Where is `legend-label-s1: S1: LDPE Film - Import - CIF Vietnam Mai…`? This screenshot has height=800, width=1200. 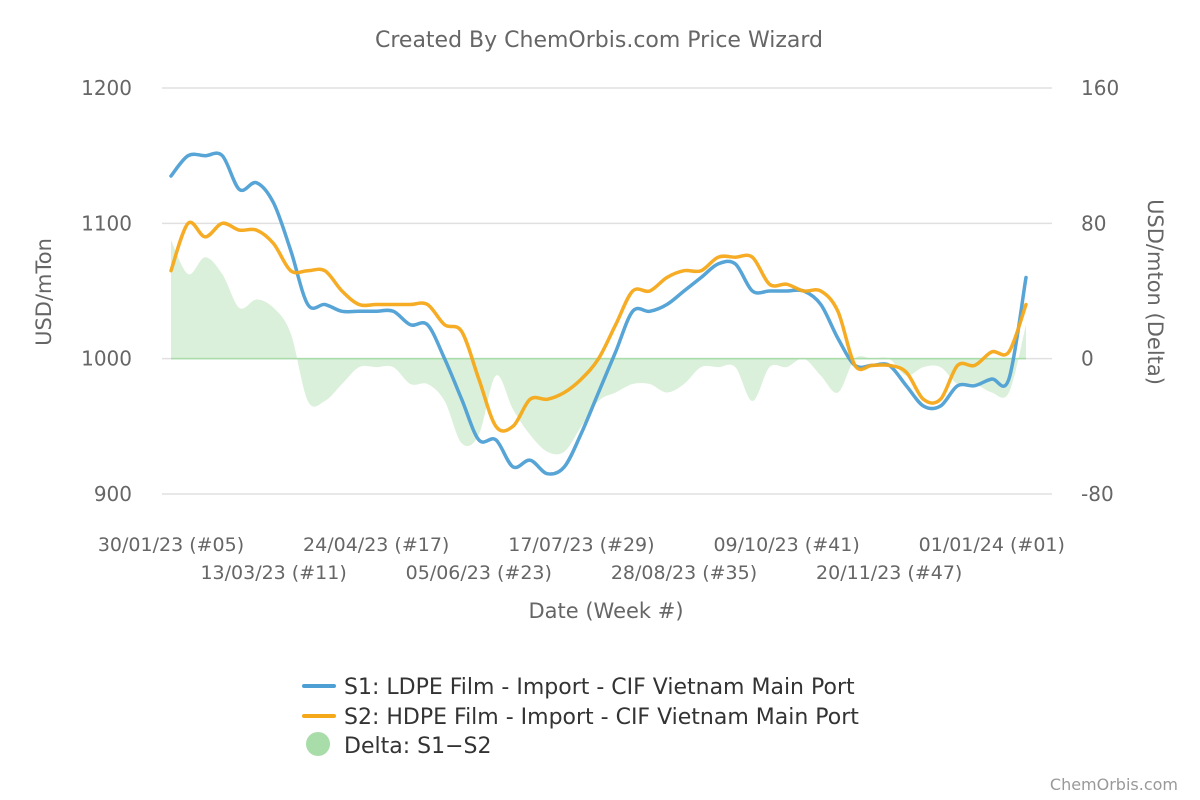
legend-label-s1: S1: LDPE Film - Import - CIF Vietnam Mai… is located at coordinates (599, 687).